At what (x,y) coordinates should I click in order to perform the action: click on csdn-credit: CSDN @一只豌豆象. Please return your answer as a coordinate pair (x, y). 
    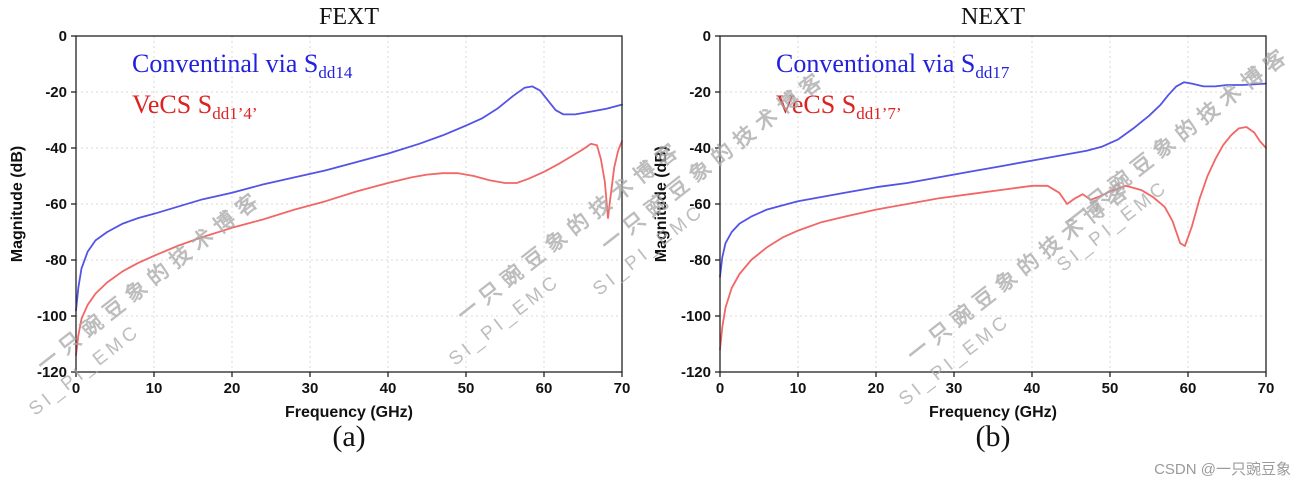
    Looking at the image, I should click on (1222, 469).